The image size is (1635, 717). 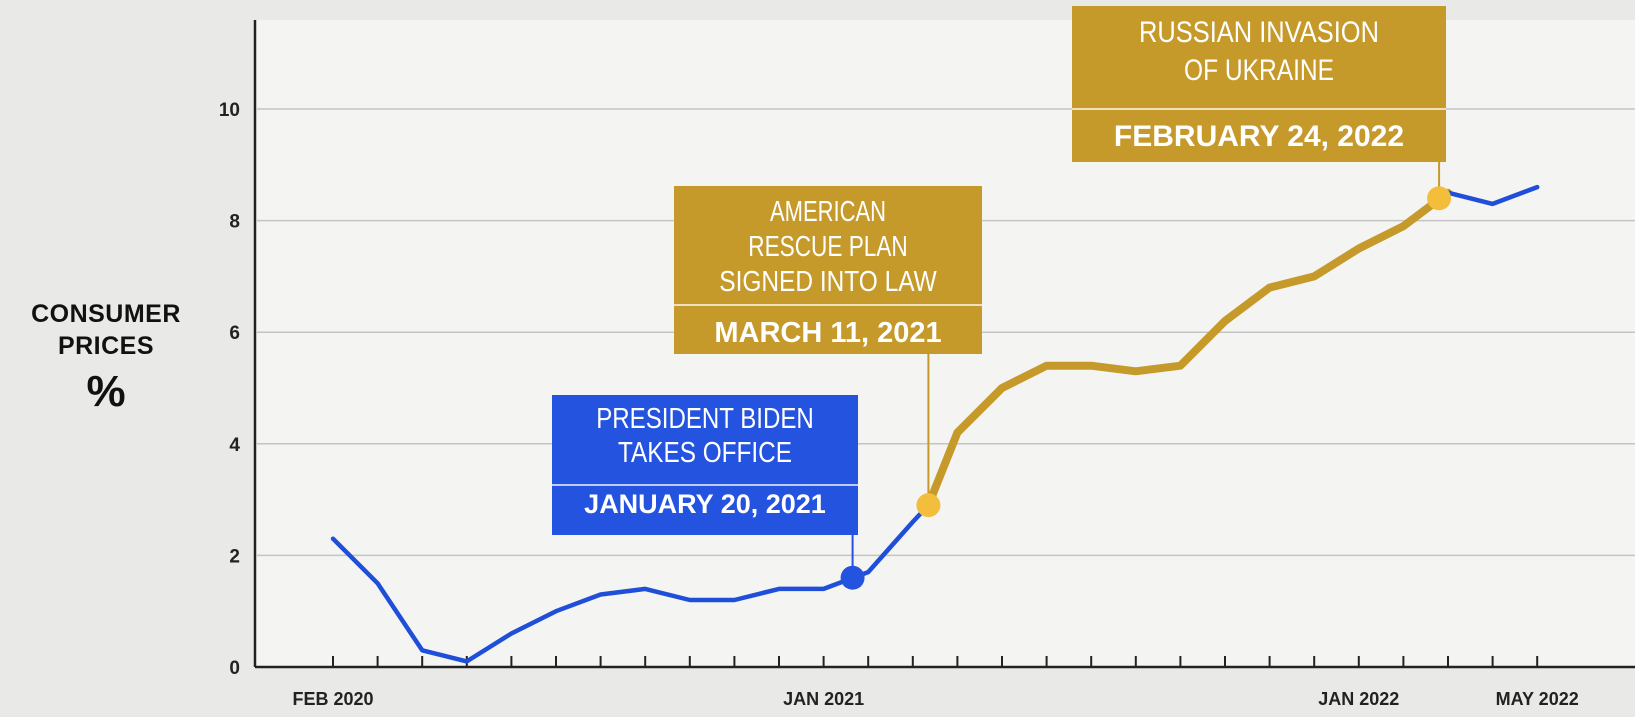 What do you see at coordinates (1259, 70) in the screenshot?
I see `annotation-title-line: OF UKRAINE` at bounding box center [1259, 70].